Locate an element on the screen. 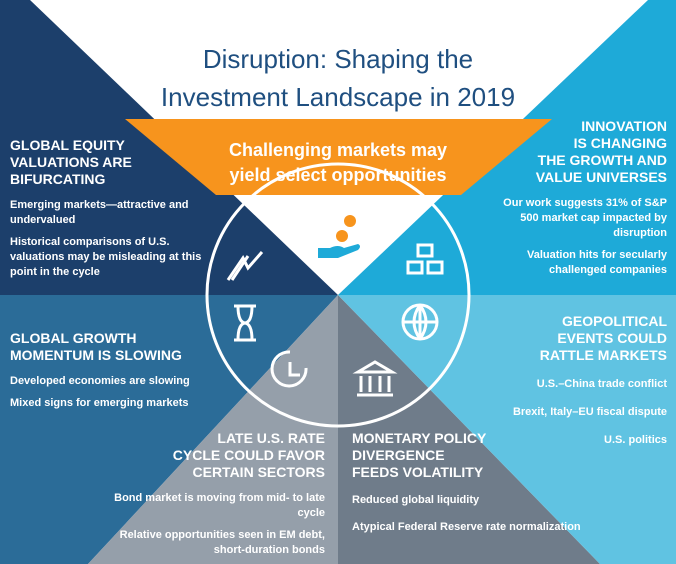 The height and width of the screenshot is (564, 676). heading-line: GLOBAL EQUITY is located at coordinates (67, 145).